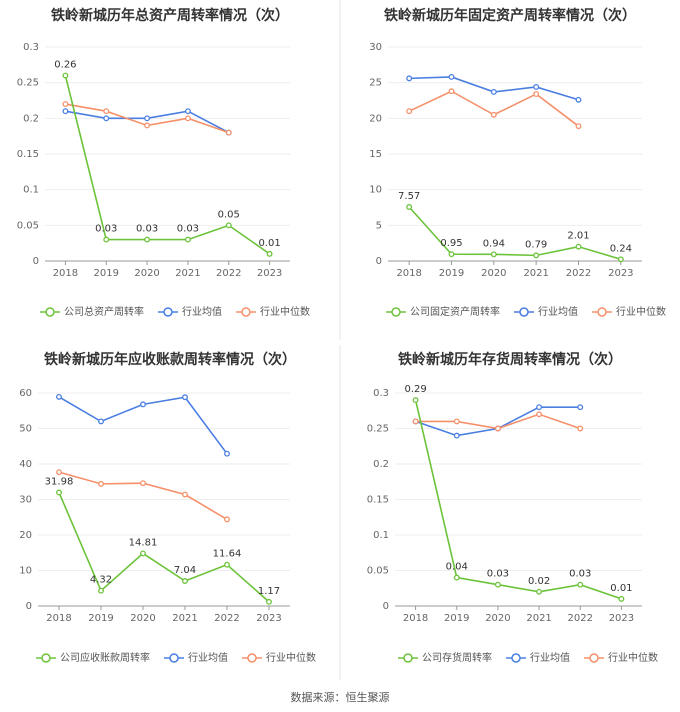 The image size is (680, 712). I want to click on chart-title: 铁岭新城历年应收账款周转率情况（次）, so click(170, 359).